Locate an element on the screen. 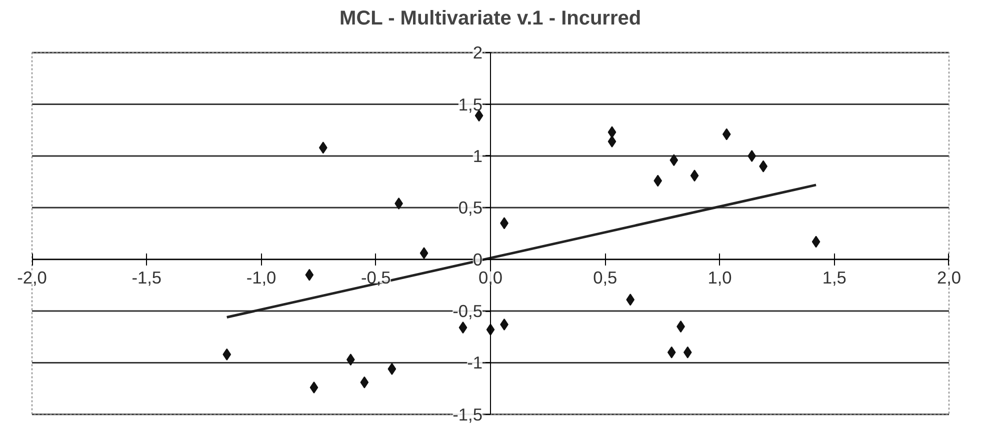 This screenshot has height=446, width=994. x-tick-label: 2,0 is located at coordinates (949, 277).